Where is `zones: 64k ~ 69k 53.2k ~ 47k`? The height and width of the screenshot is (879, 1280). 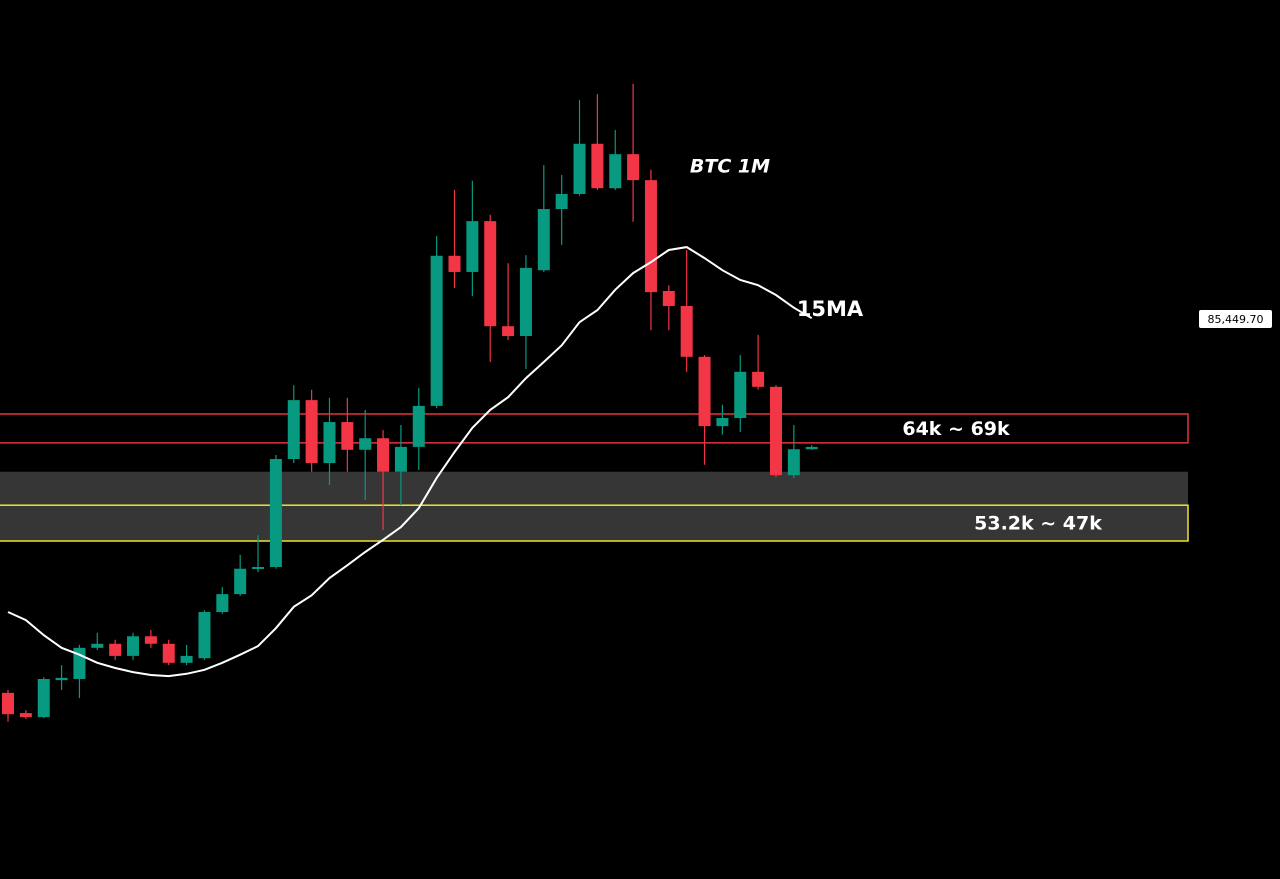
zones: 64k ~ 69k 53.2k ~ 47k is located at coordinates (594, 477).